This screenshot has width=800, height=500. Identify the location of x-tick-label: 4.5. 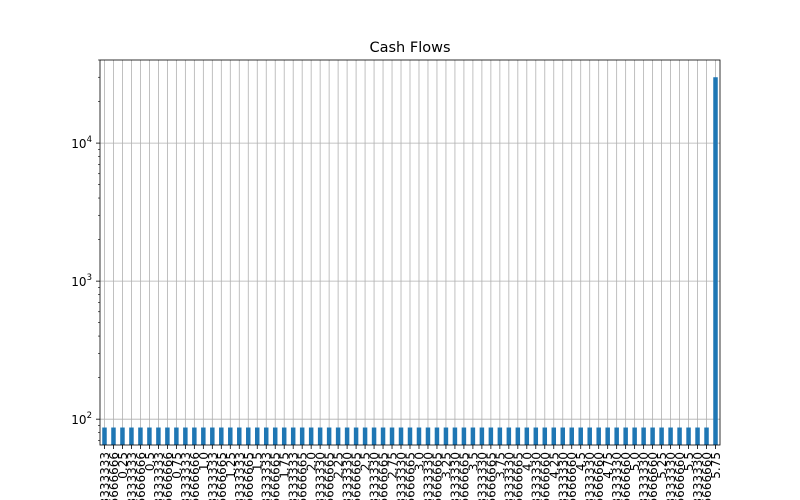
(581, 461).